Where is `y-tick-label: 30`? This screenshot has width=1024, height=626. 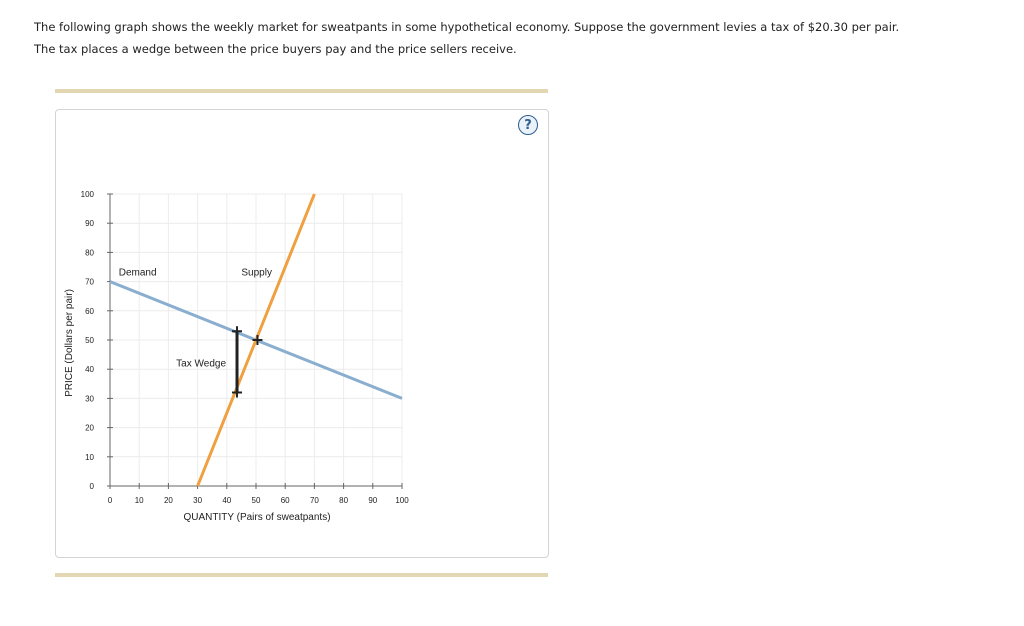 y-tick-label: 30 is located at coordinates (89, 398).